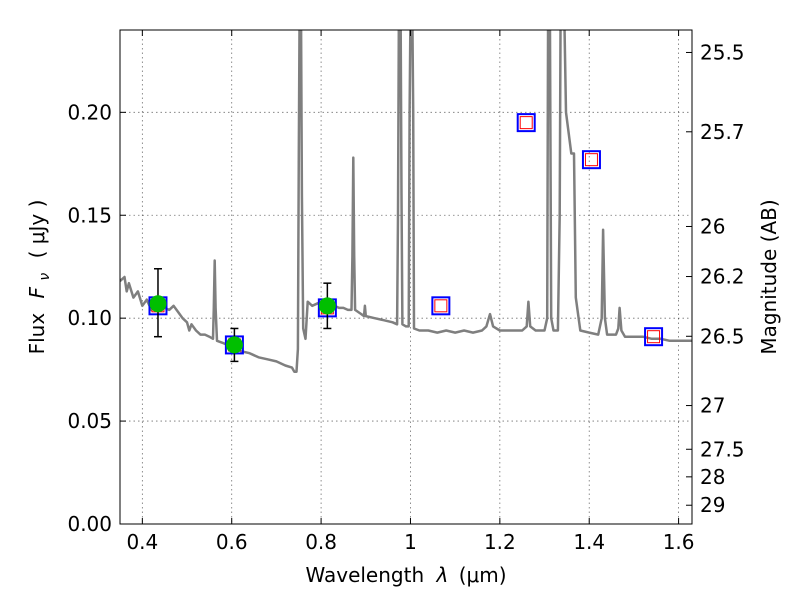  Describe the element at coordinates (142, 542) in the screenshot. I see `x-tick-label: 0.4` at that location.